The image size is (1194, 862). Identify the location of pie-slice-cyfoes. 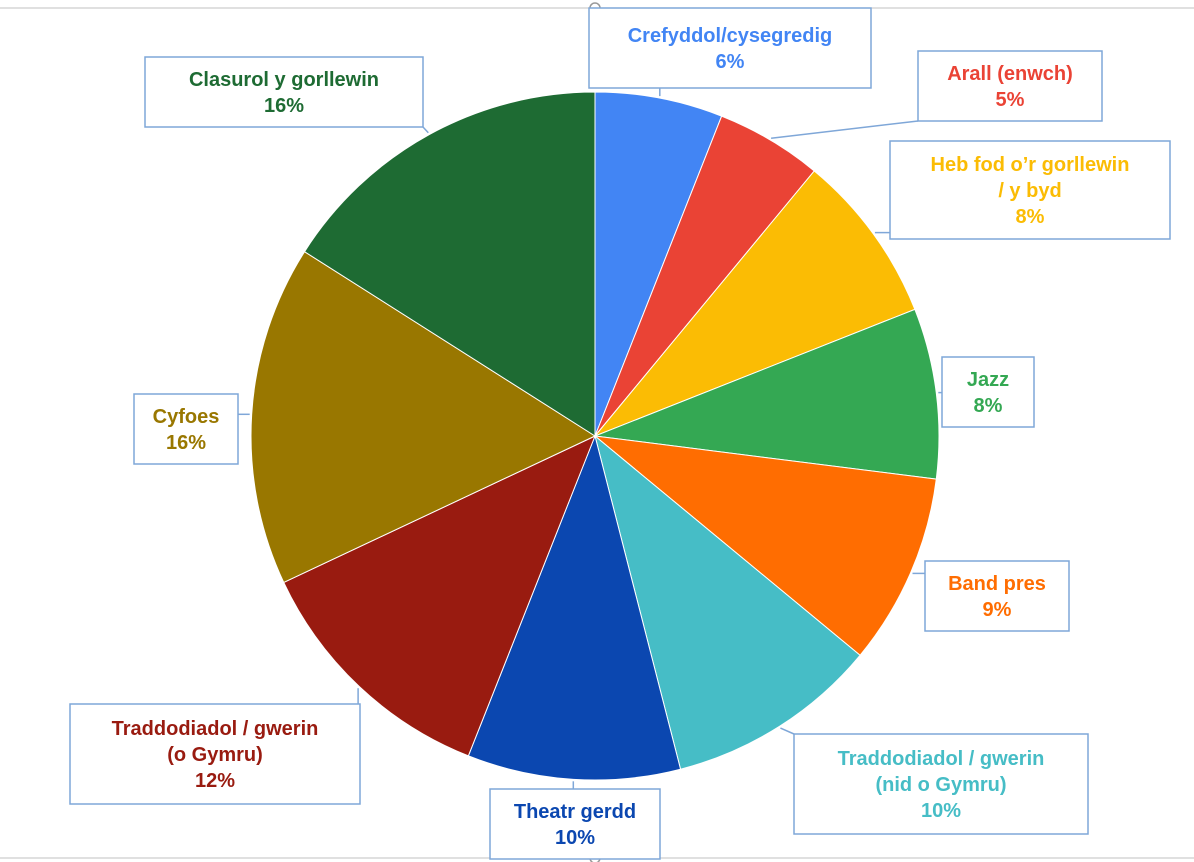
(423, 417).